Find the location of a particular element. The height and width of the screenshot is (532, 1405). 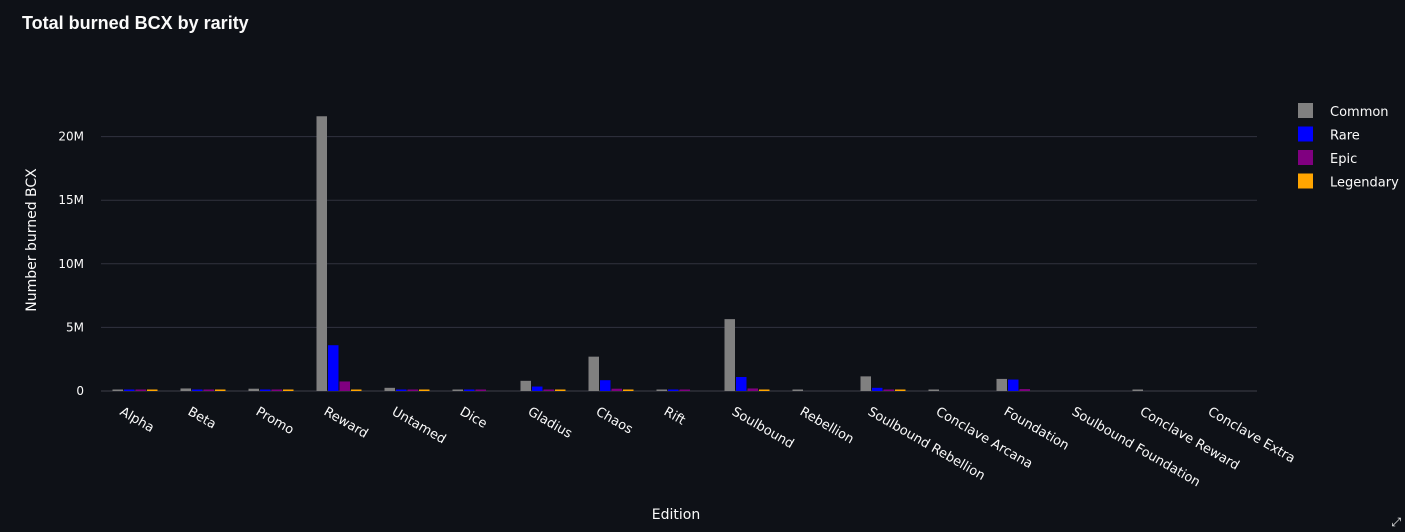

bar-common-beta is located at coordinates (186, 389).